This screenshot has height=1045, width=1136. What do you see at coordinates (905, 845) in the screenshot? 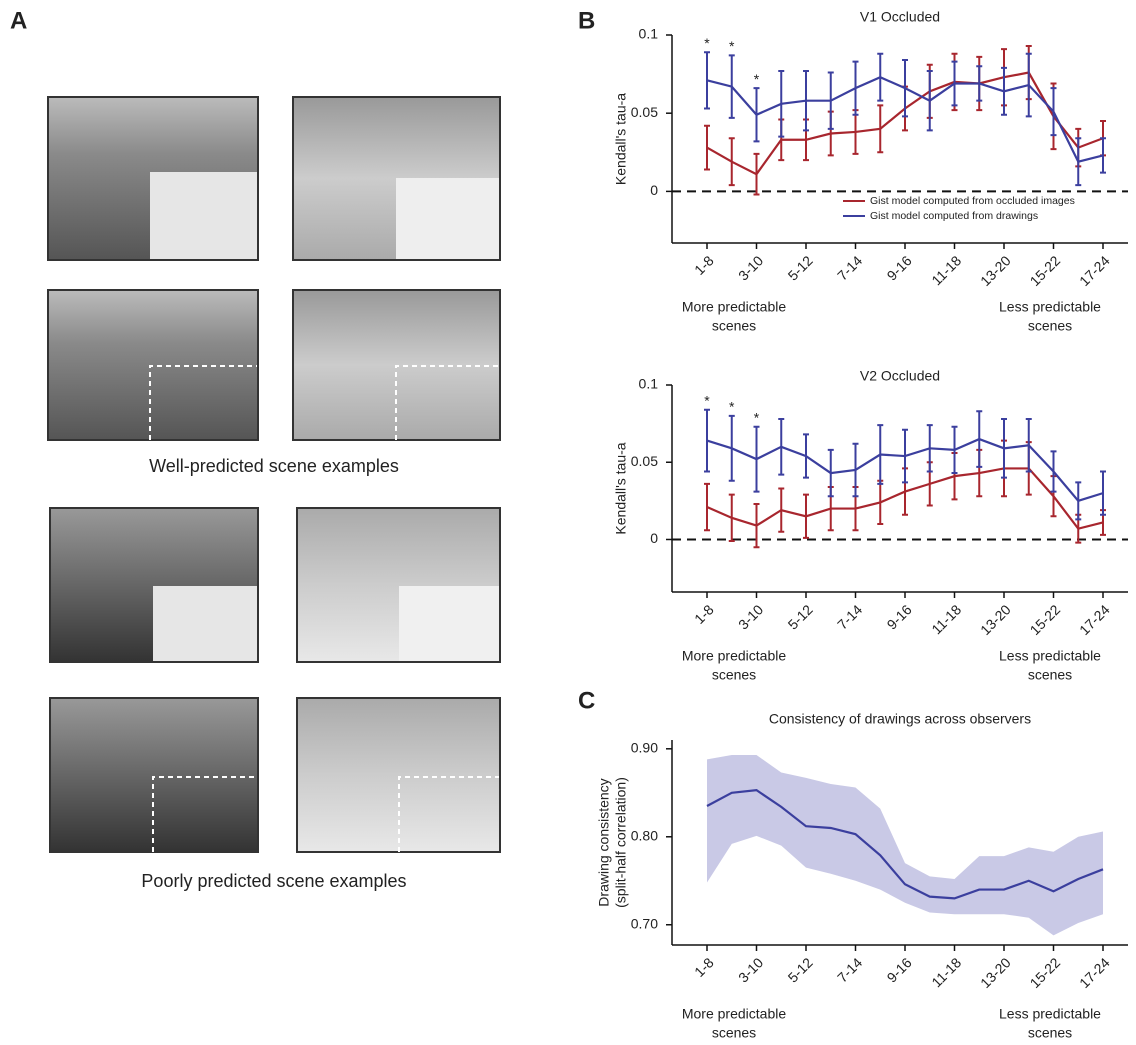
I see `confidence-band` at bounding box center [905, 845].